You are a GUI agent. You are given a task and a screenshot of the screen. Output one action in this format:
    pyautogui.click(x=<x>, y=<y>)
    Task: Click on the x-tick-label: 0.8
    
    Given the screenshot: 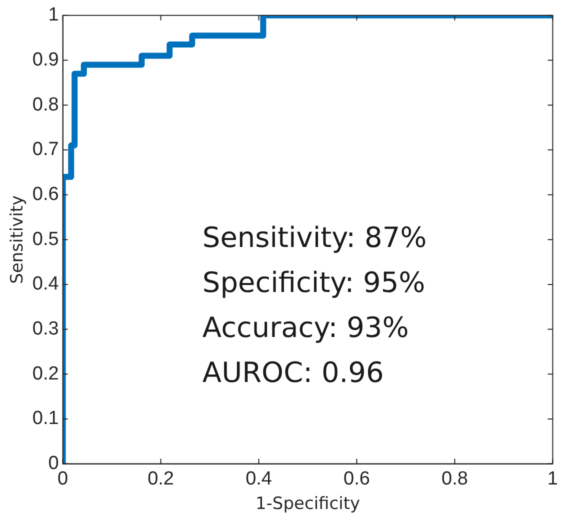 What is the action you would take?
    pyautogui.click(x=455, y=479)
    